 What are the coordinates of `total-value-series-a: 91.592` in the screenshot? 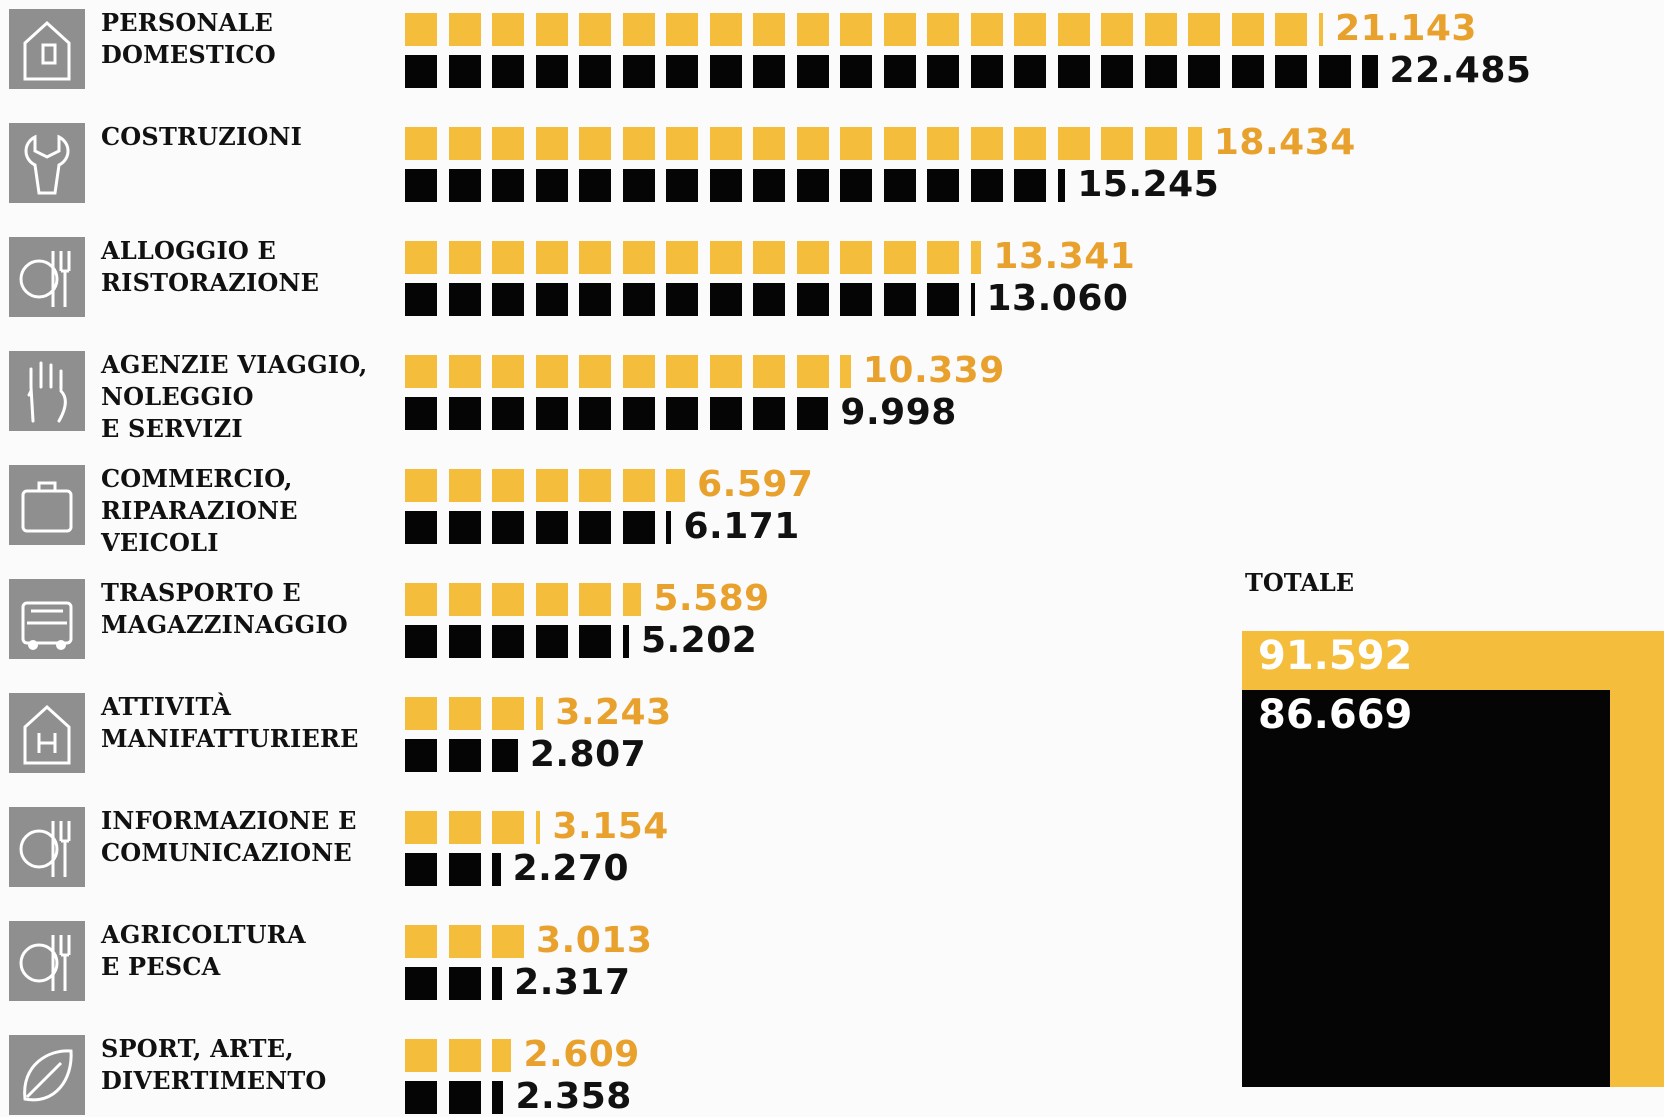 It's located at (1335, 656).